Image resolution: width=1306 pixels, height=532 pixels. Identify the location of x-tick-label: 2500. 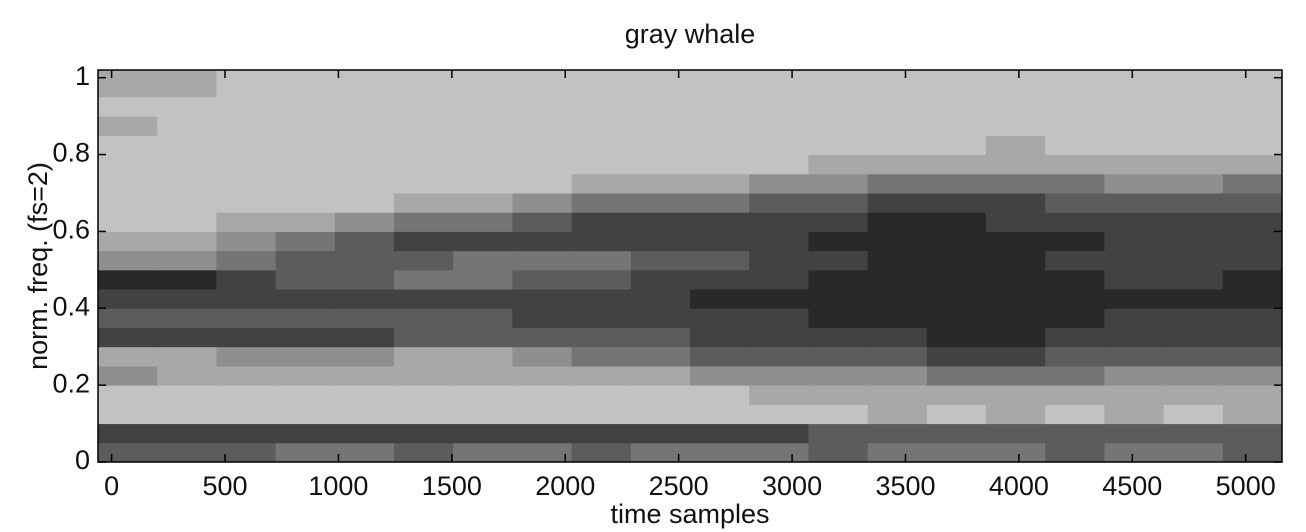
(679, 486).